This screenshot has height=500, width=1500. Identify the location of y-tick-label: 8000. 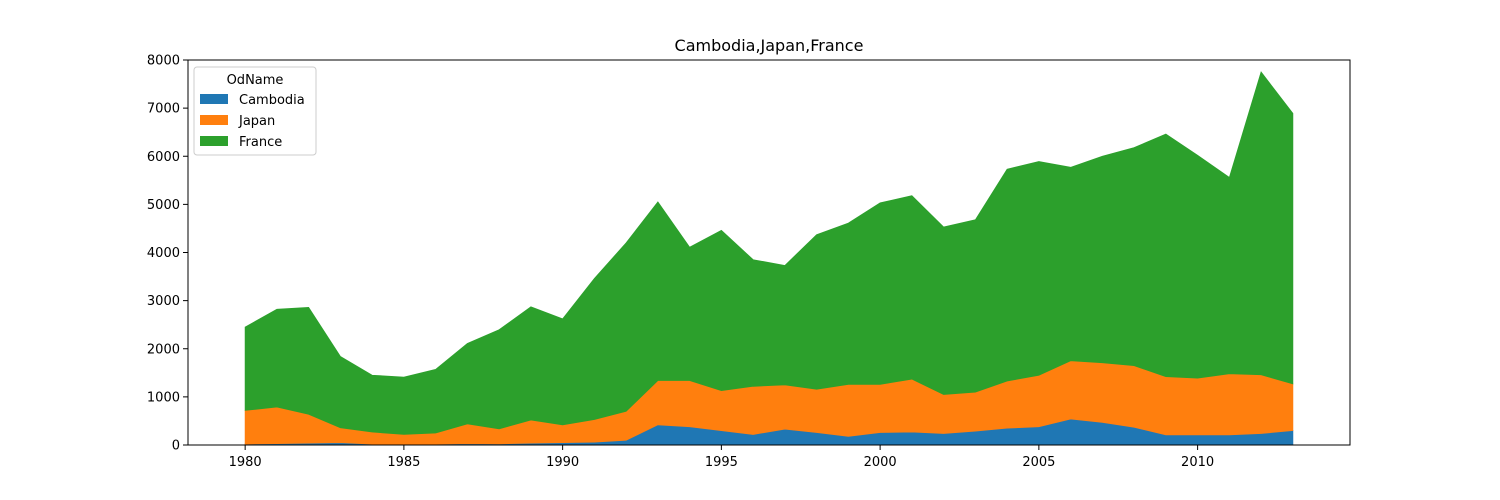
(163, 61).